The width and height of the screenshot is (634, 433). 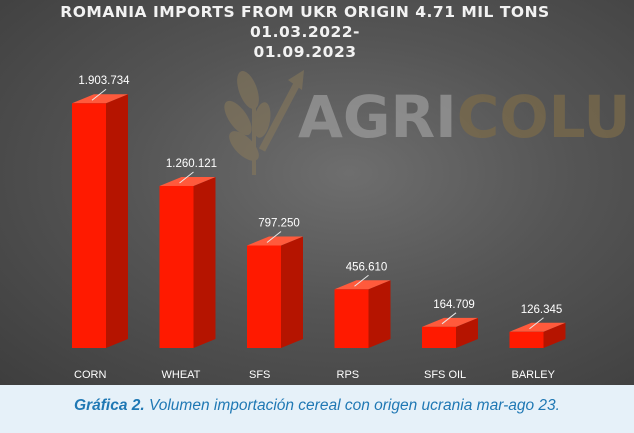 I want to click on bar-wheat: 1.260.121 WHEAT, so click(x=188, y=269).